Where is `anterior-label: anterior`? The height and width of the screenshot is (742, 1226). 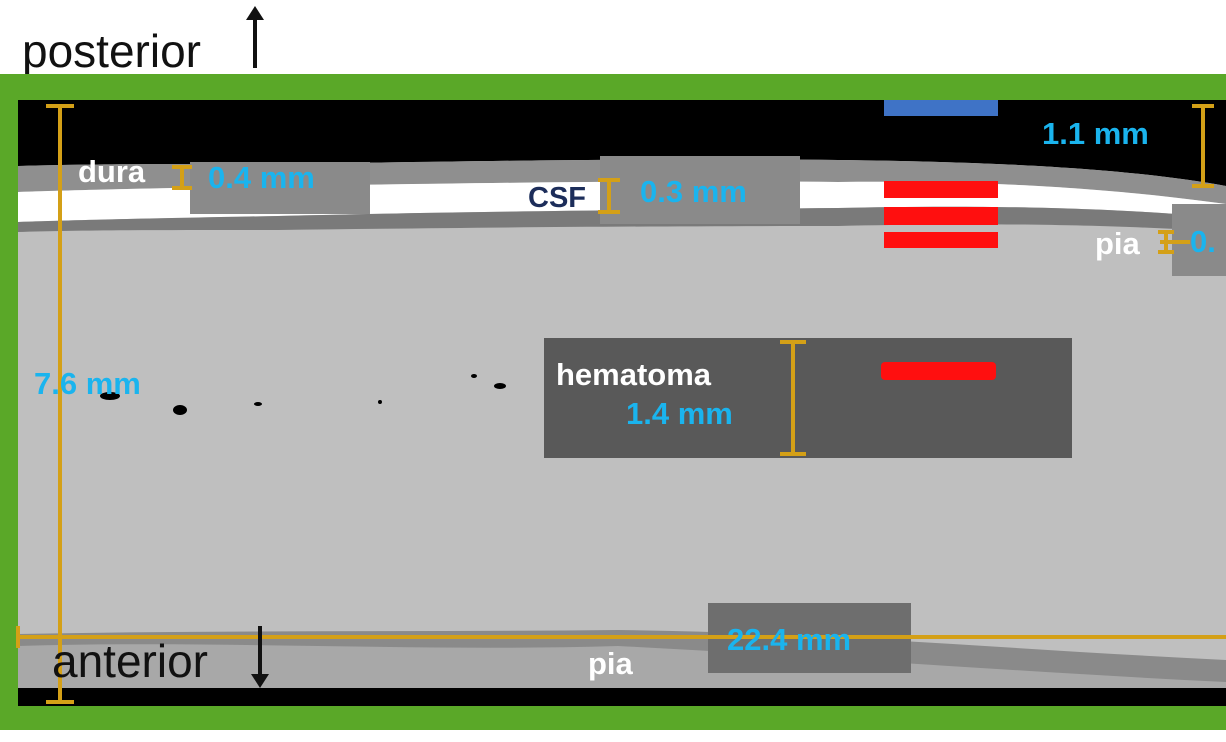
anterior-label: anterior is located at coordinates (130, 661).